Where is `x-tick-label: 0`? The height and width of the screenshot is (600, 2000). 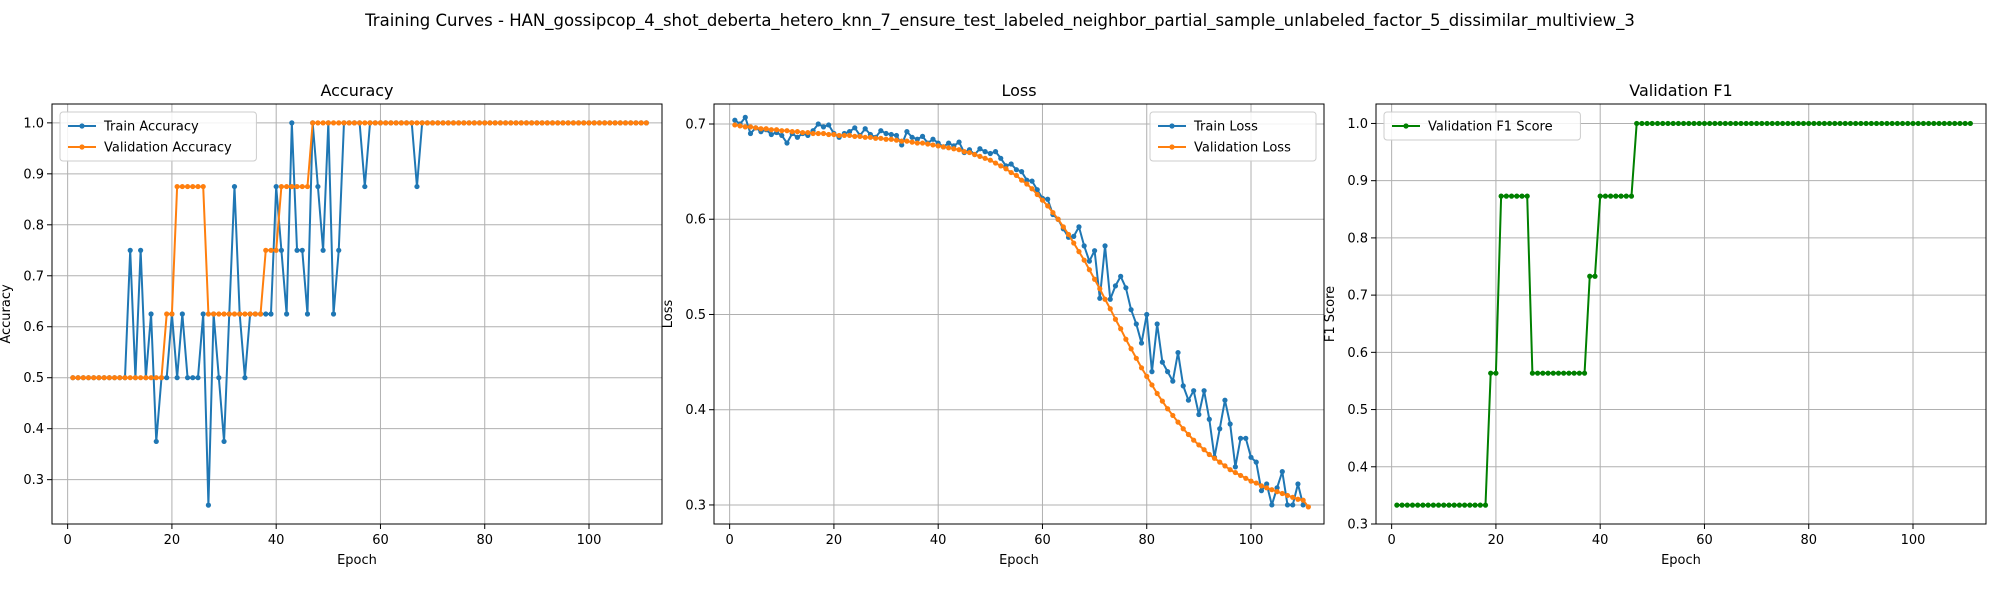
x-tick-label: 0 is located at coordinates (68, 540).